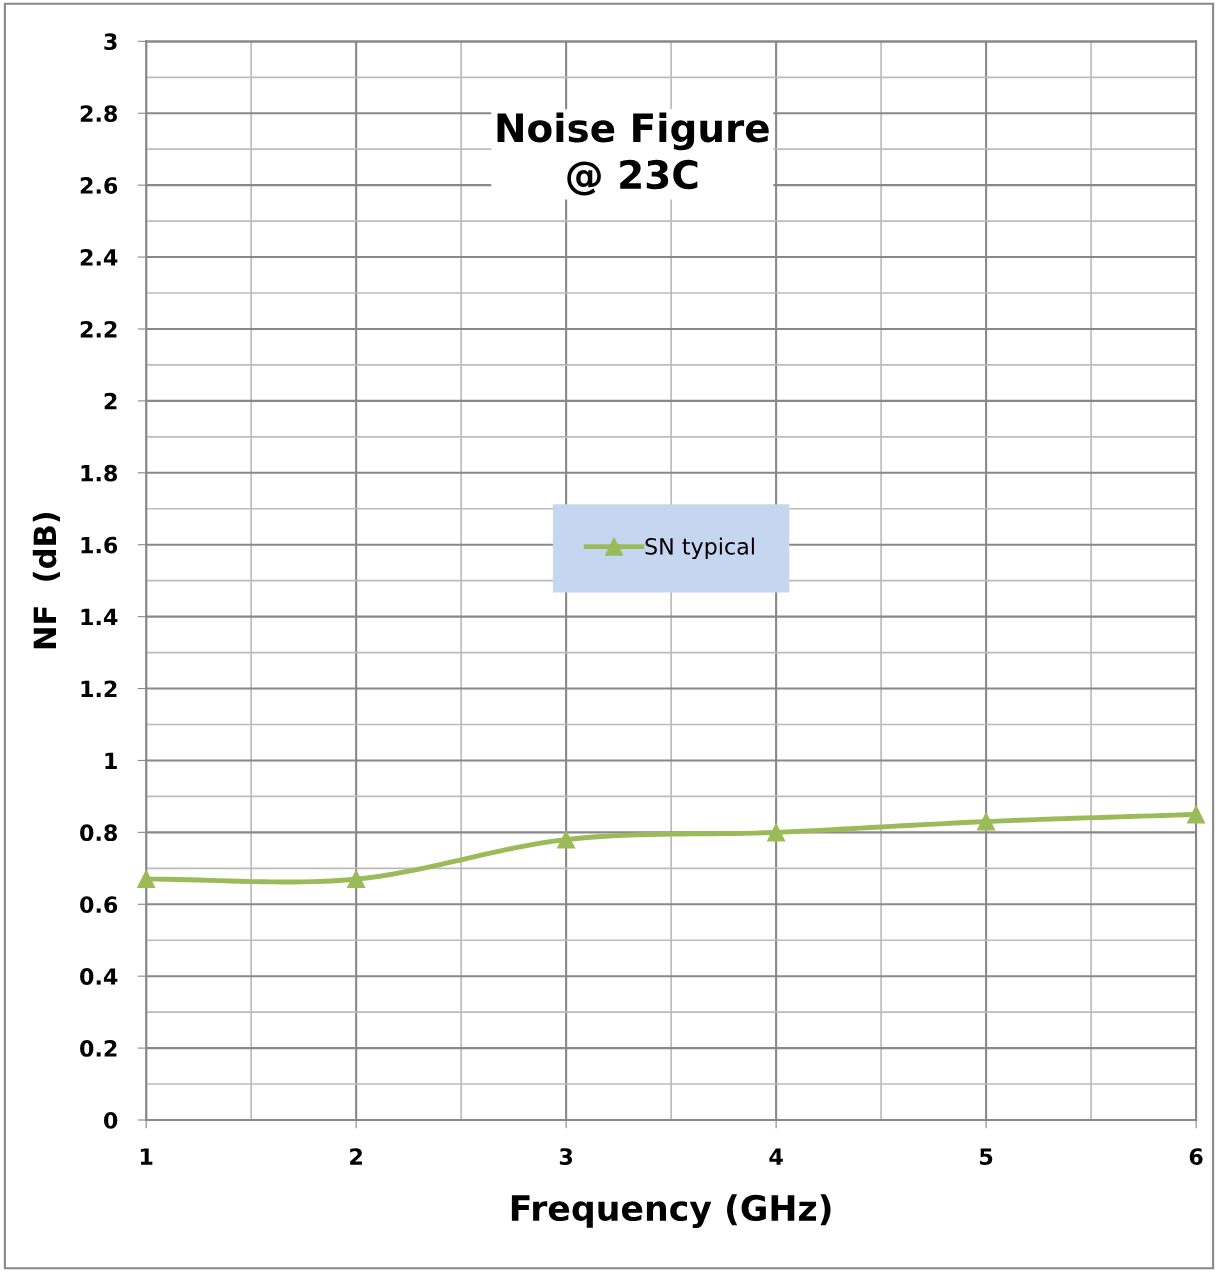 The width and height of the screenshot is (1218, 1272). I want to click on y-tick-label: 1.6, so click(99, 545).